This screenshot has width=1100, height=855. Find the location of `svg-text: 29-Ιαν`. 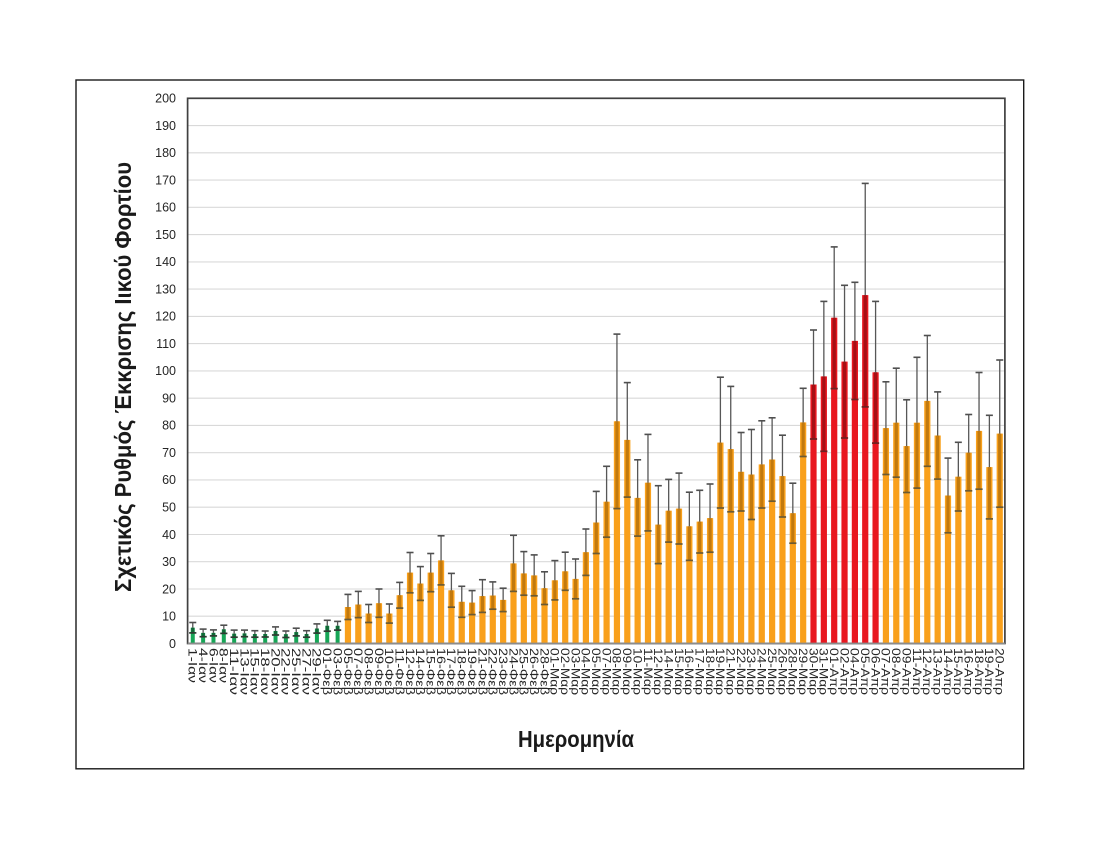

svg-text: 29-Ιαν is located at coordinates (317, 671).